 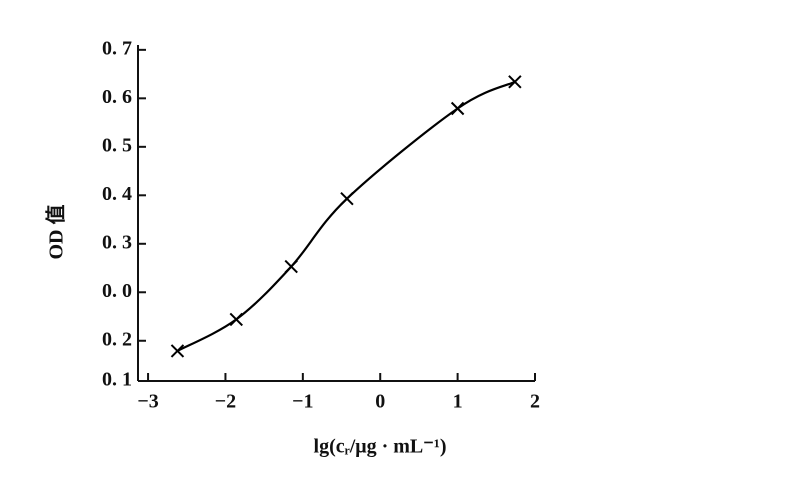 What do you see at coordinates (117, 194) in the screenshot?
I see `y-tick-label: 0. 4` at bounding box center [117, 194].